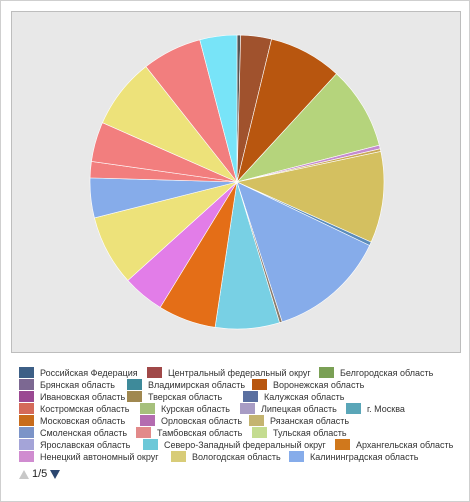 Image resolution: width=470 pixels, height=502 pixels. I want to click on legend-item: Рязанская область, so click(299, 421).